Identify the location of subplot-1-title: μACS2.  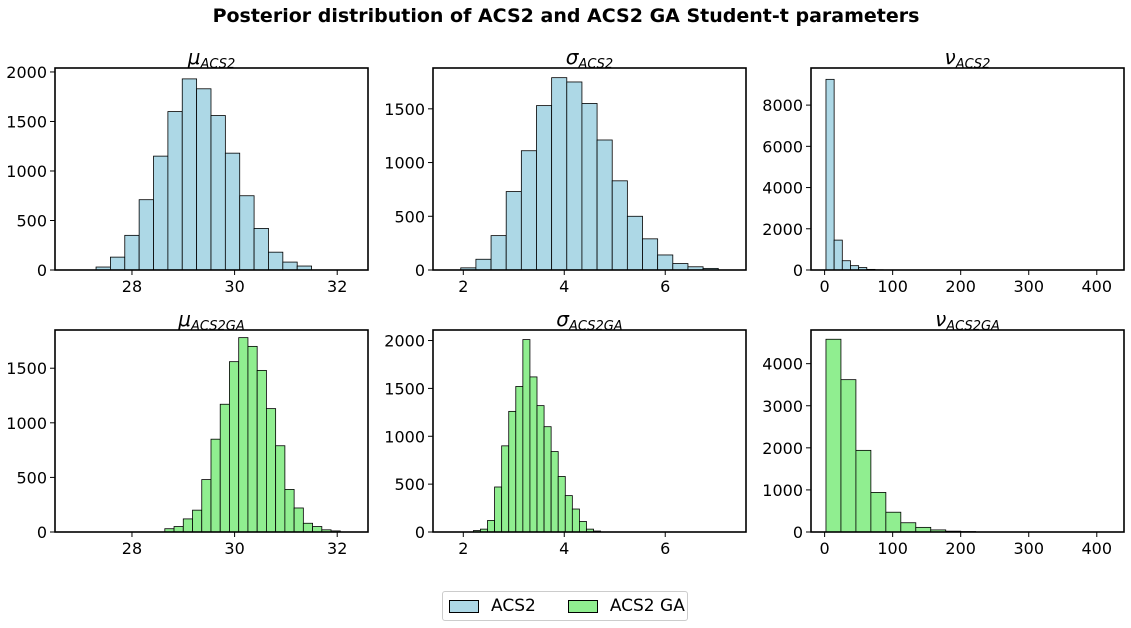
(211, 58).